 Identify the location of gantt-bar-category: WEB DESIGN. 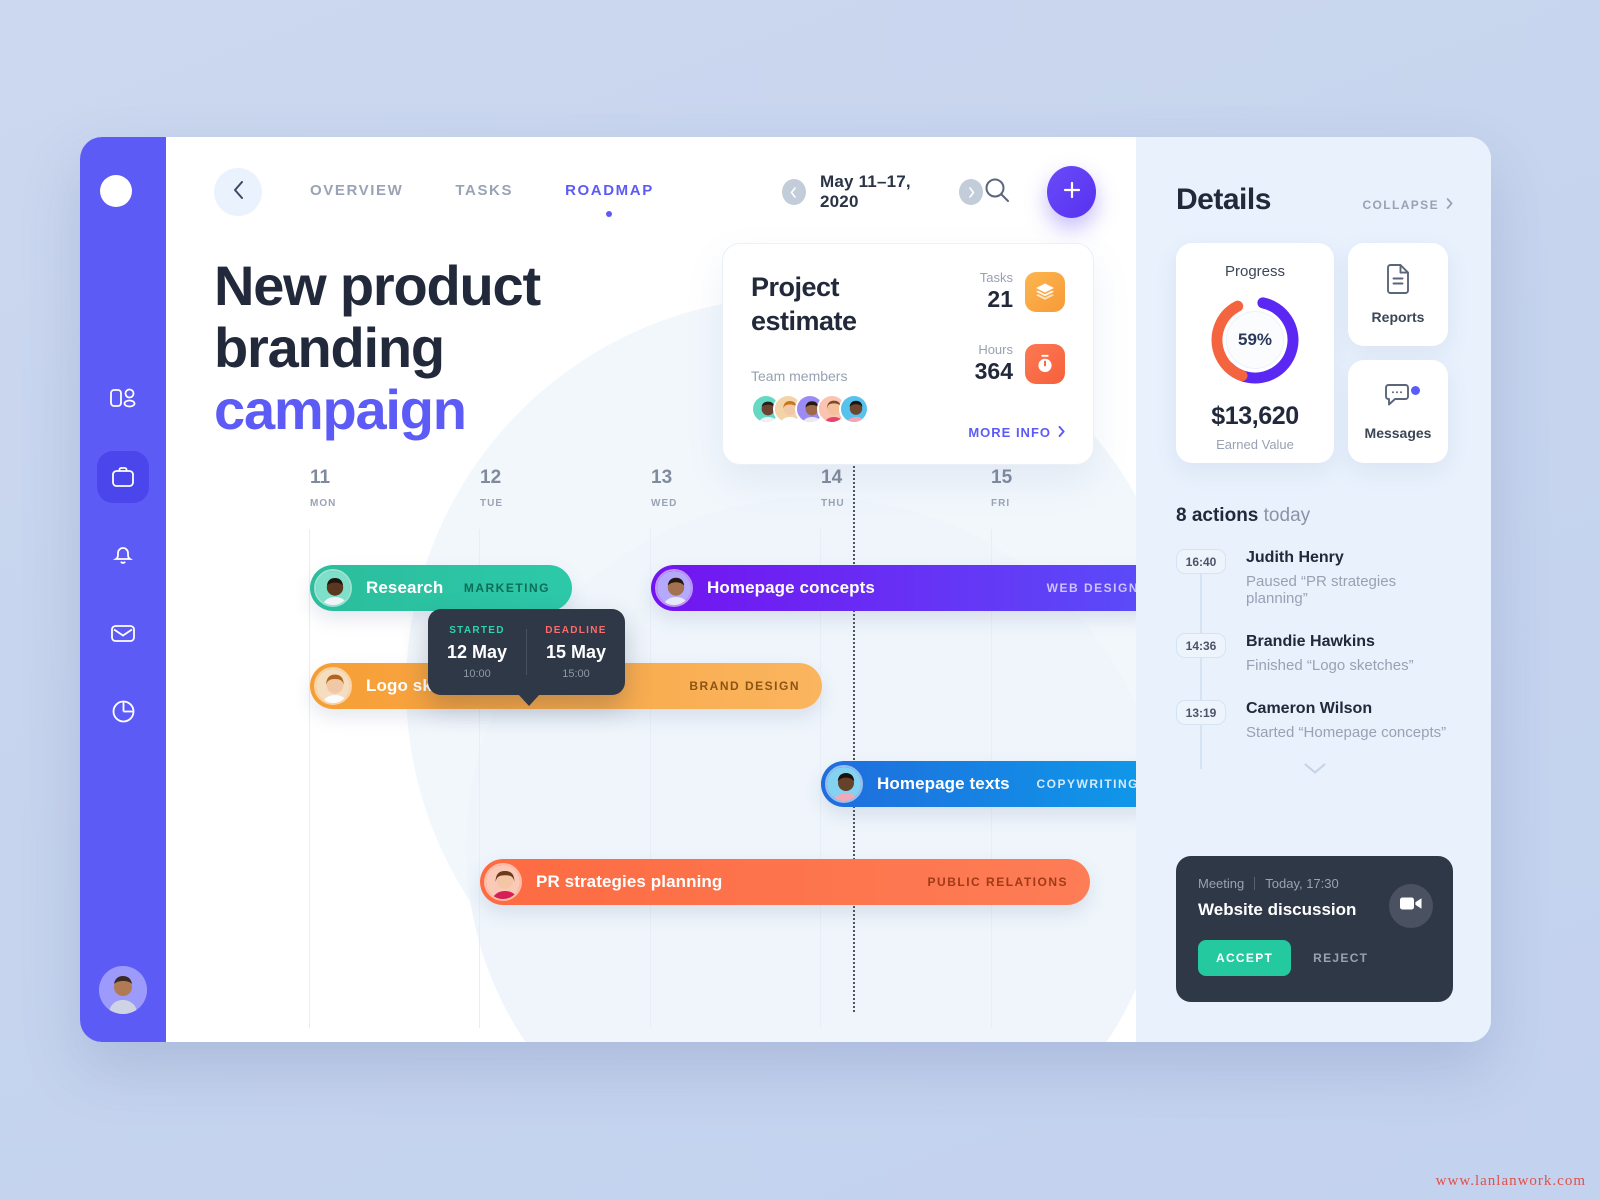
(1091, 588).